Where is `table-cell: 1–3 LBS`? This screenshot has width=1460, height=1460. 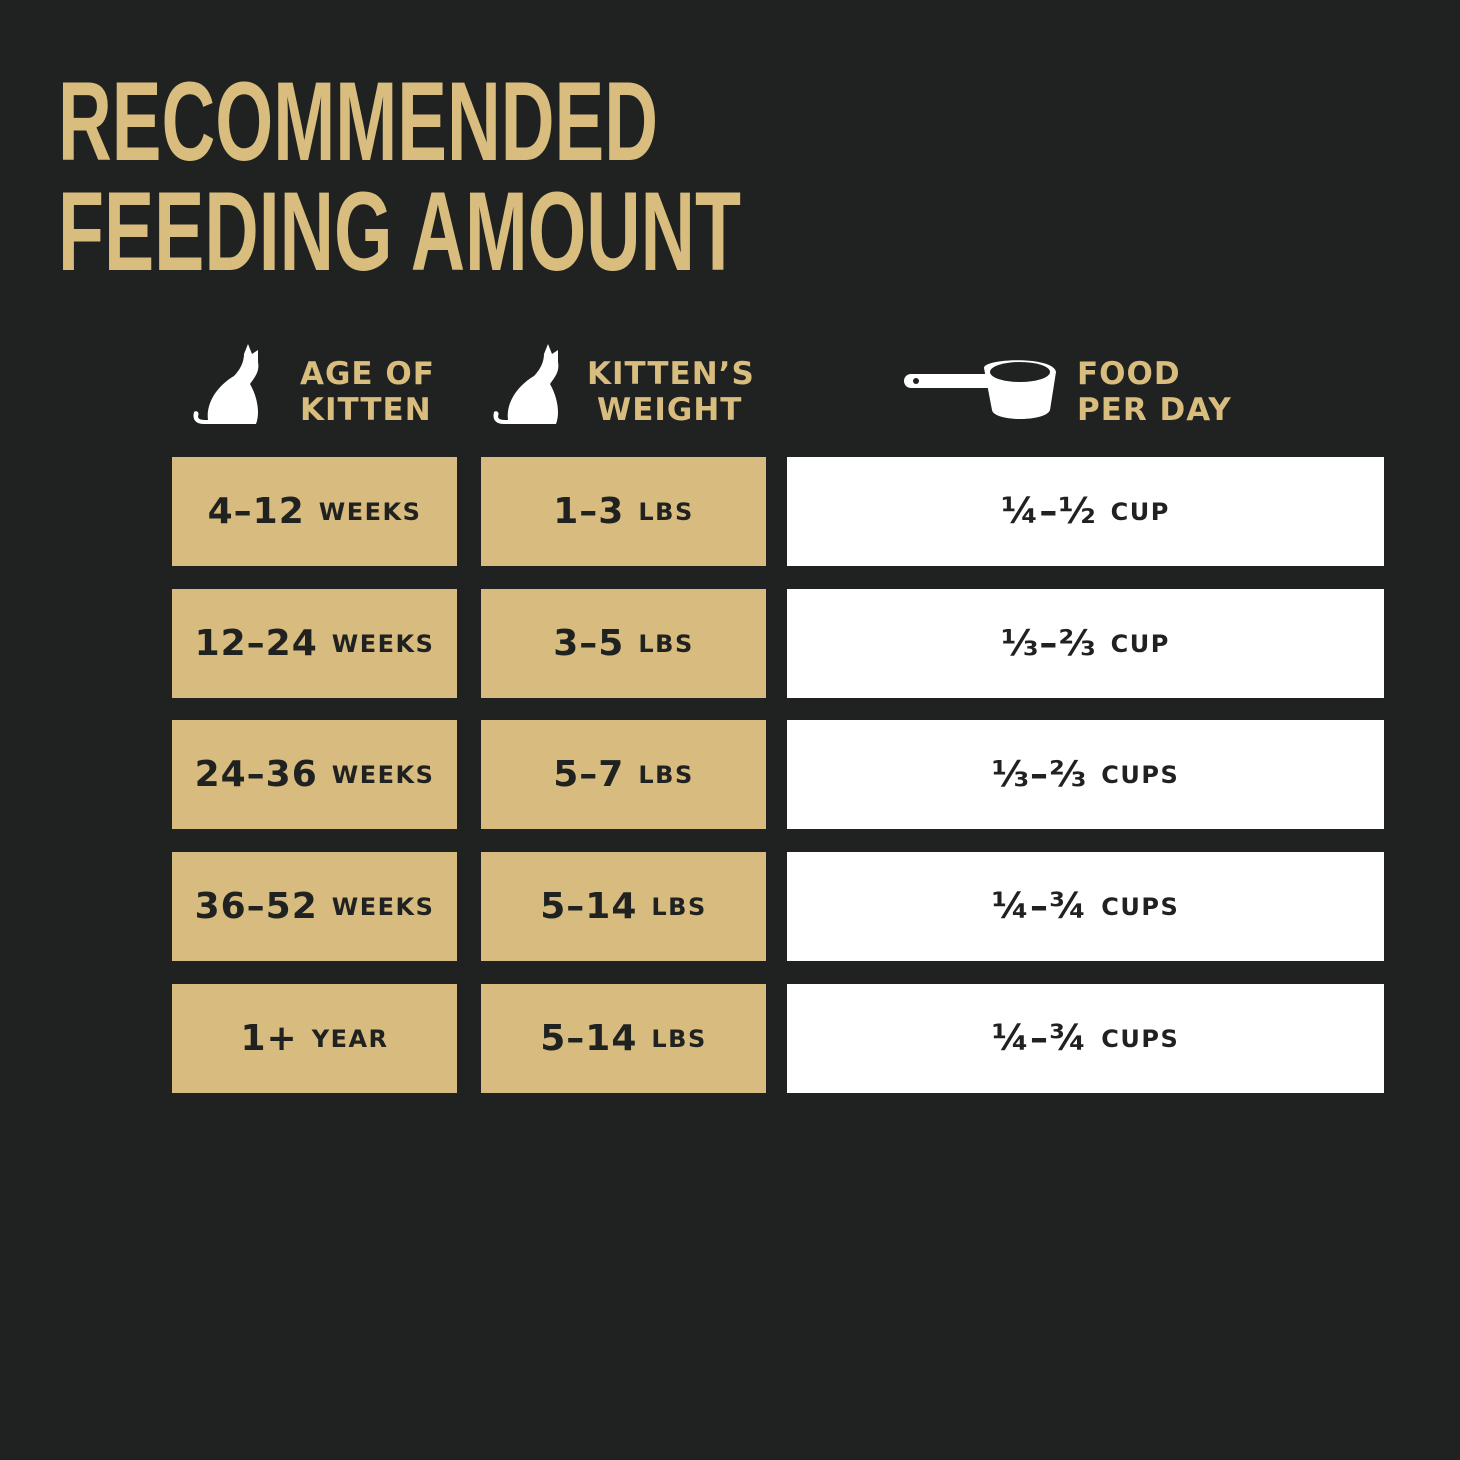 table-cell: 1–3 LBS is located at coordinates (623, 511).